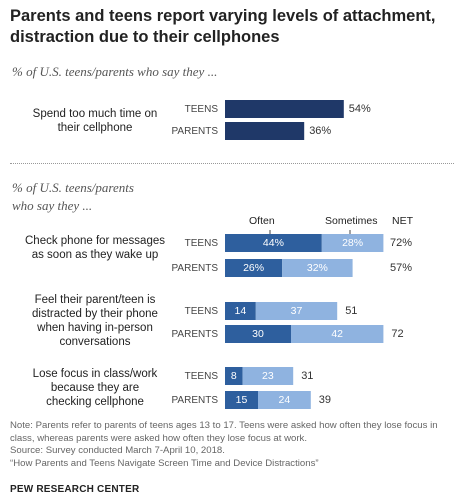  I want to click on net-label-1-parents: 57%, so click(401, 268).